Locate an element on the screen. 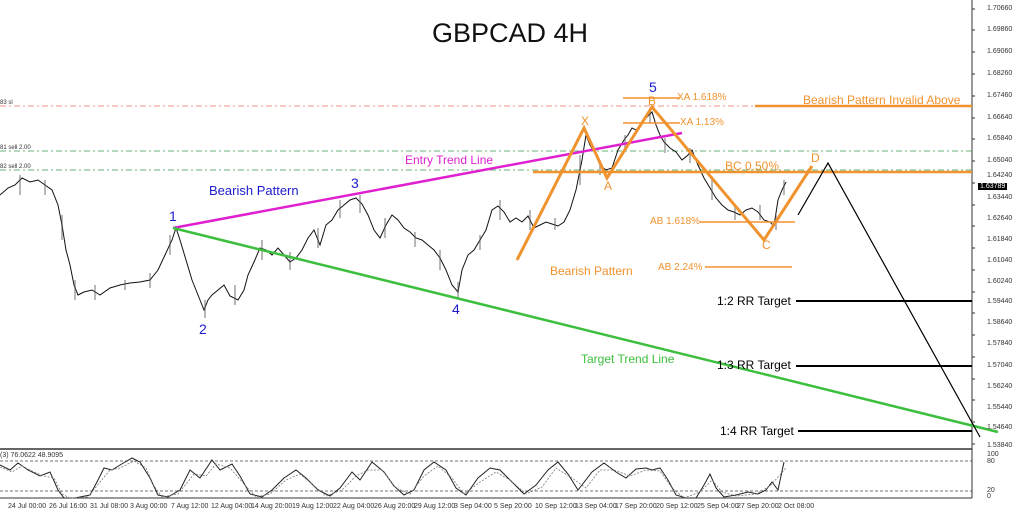  y-tick-label: 1.54640 is located at coordinates (1000, 427).